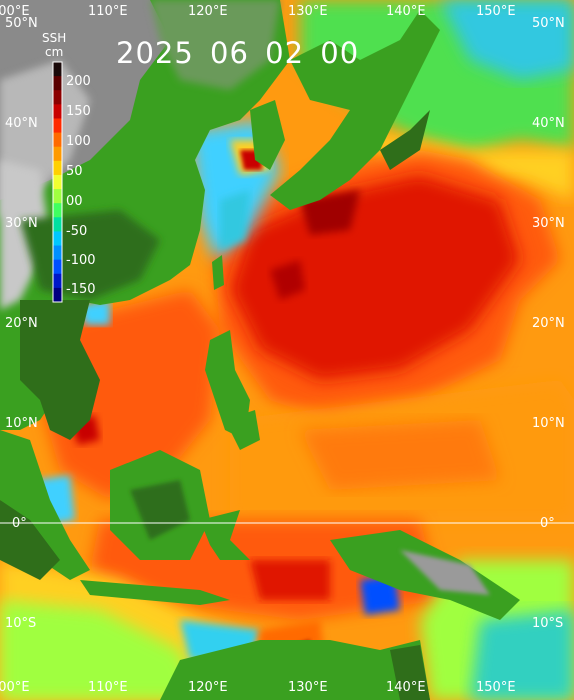 This screenshot has height=700, width=574. What do you see at coordinates (21, 123) in the screenshot?
I see `lat-label-left: 40°N` at bounding box center [21, 123].